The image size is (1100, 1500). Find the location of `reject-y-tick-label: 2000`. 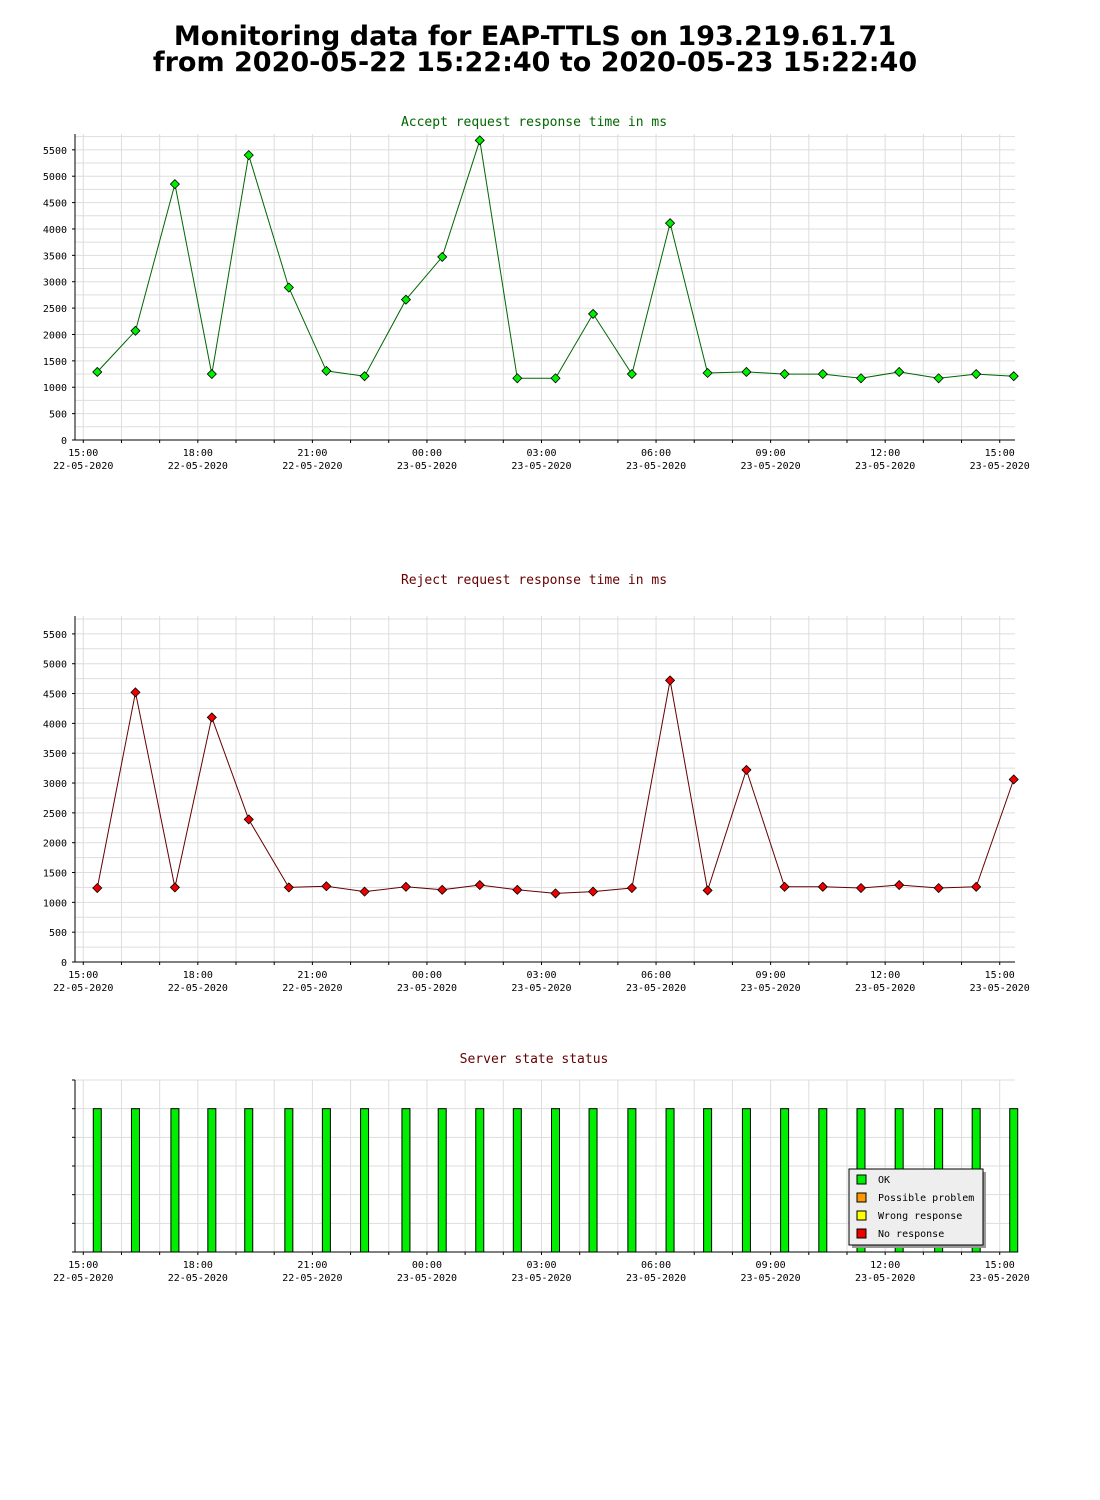

reject-y-tick-label: 2000 is located at coordinates (55, 844).